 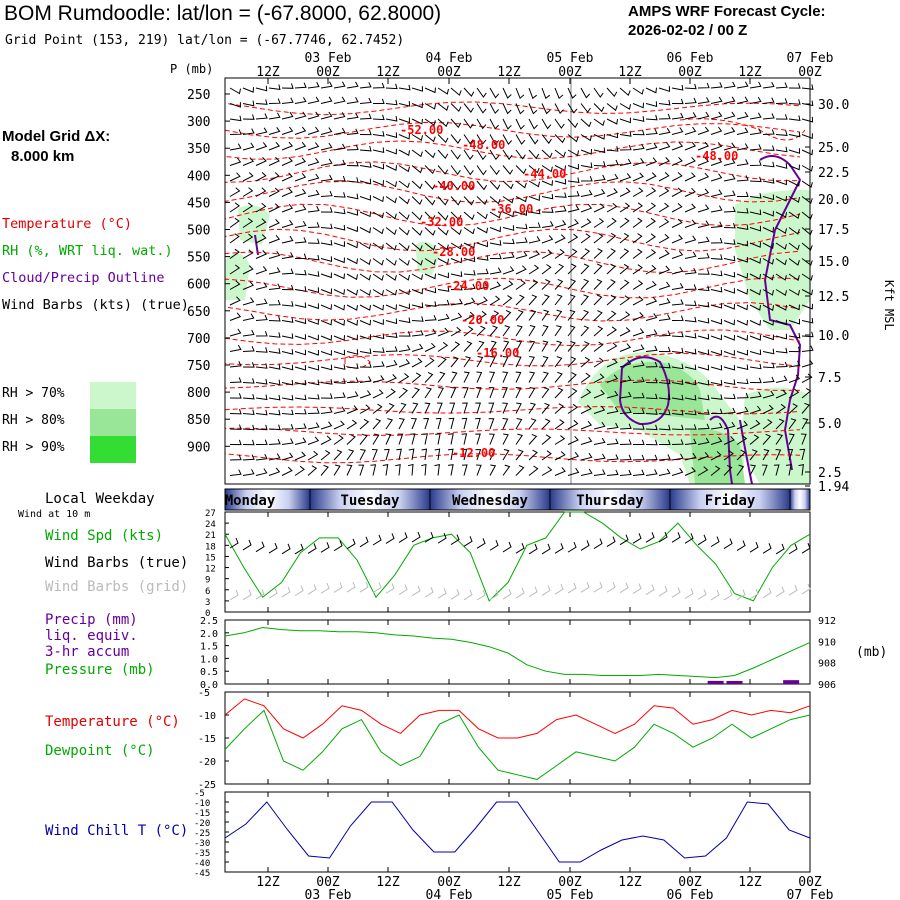 I want to click on bottom-date-label: 04 Feb, so click(x=449, y=894).